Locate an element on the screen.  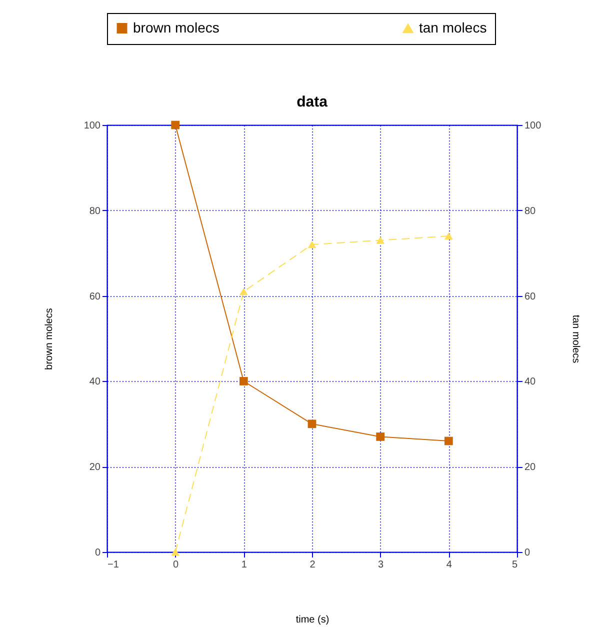
y-tick-label: 80 is located at coordinates (95, 211).